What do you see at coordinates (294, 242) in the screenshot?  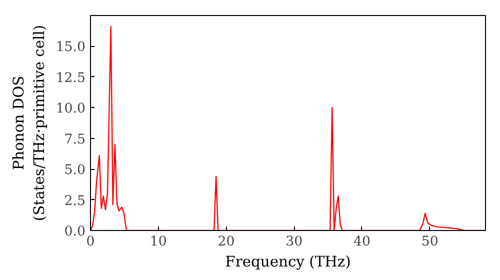 I see `x-tick-label: 30` at bounding box center [294, 242].